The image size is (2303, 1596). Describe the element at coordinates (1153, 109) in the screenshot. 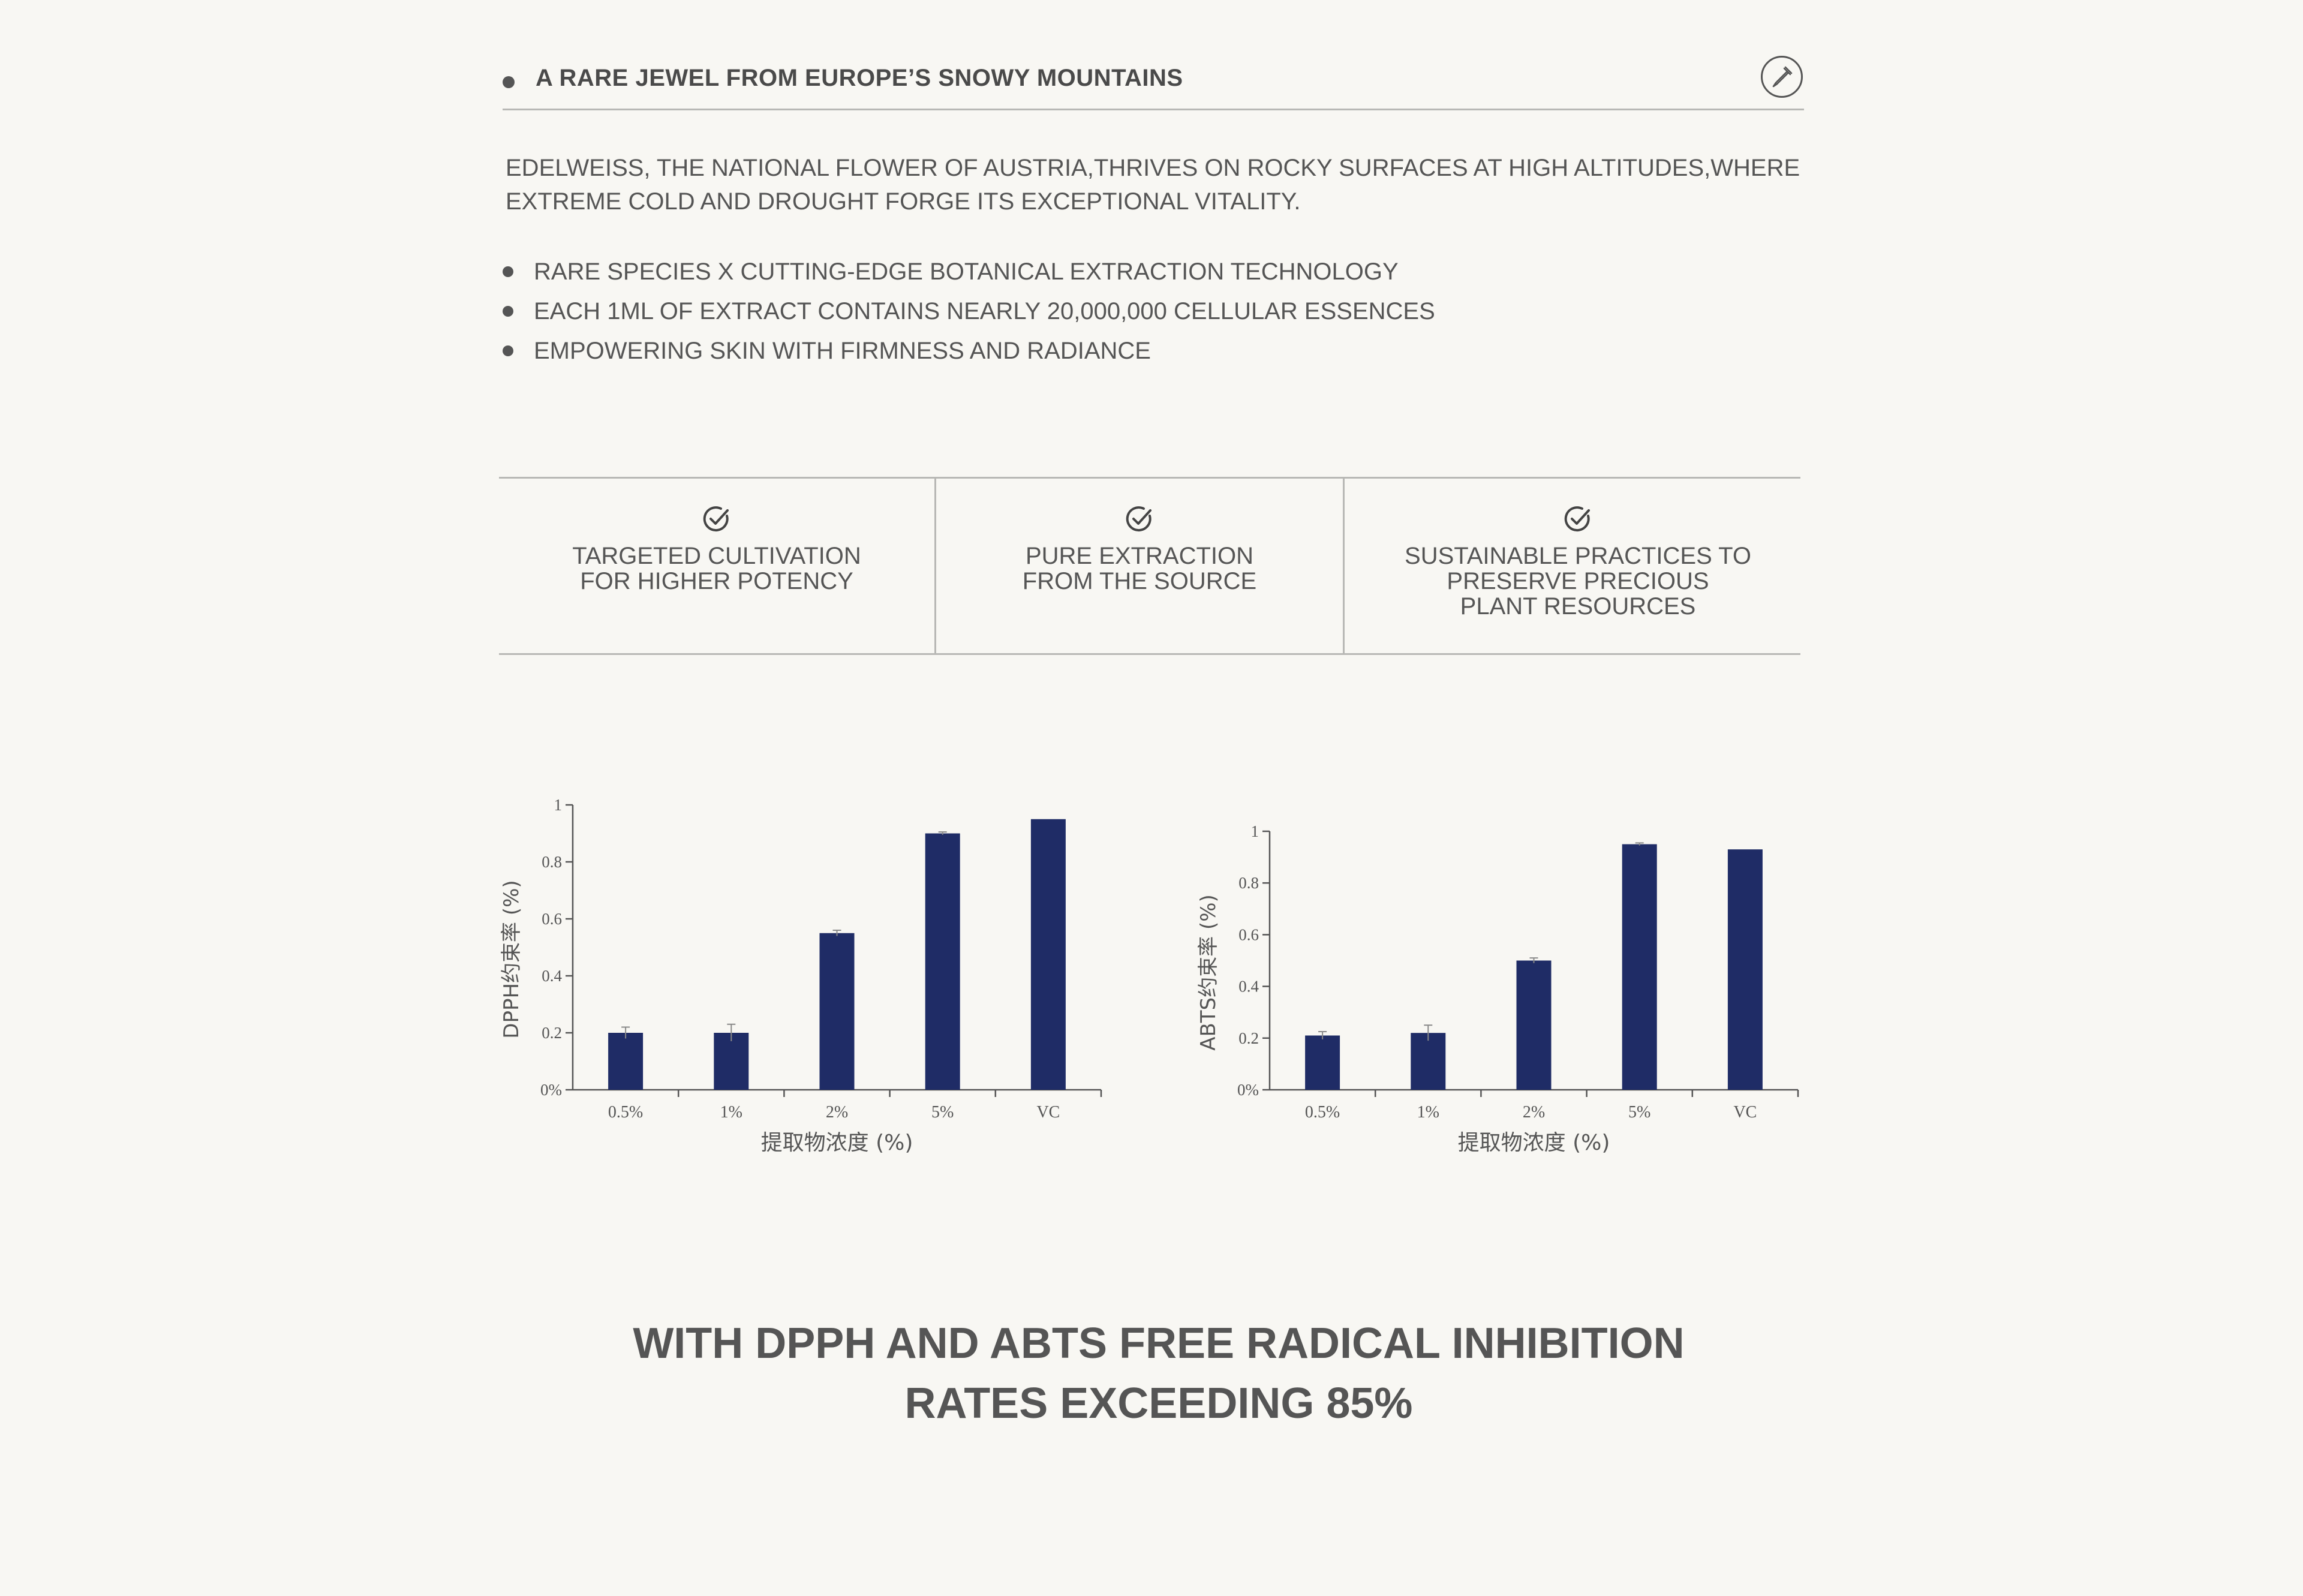

I see `header-divider` at that location.